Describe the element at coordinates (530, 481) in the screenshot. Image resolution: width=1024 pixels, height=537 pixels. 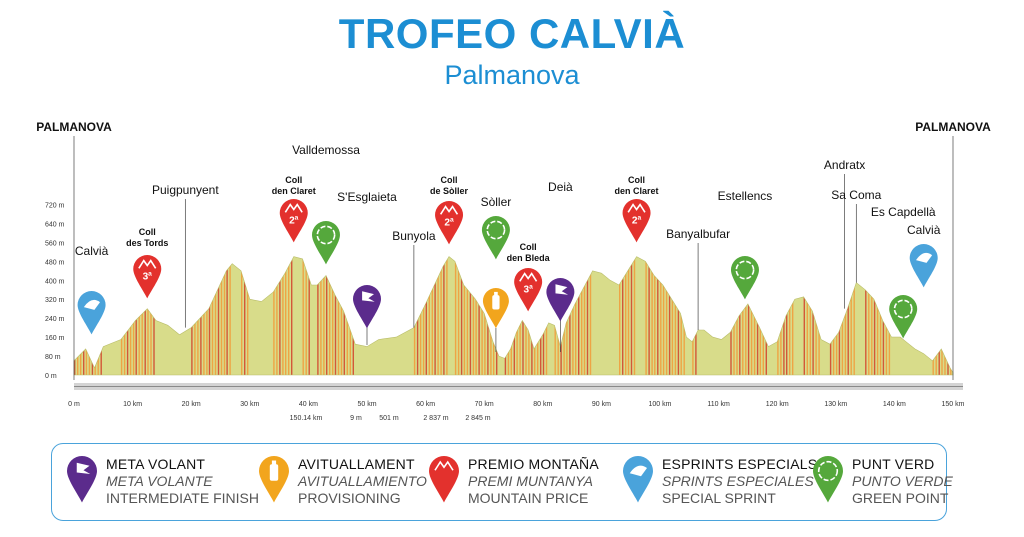
I see `legend-label-2: PREMI MUNTANYA` at that location.